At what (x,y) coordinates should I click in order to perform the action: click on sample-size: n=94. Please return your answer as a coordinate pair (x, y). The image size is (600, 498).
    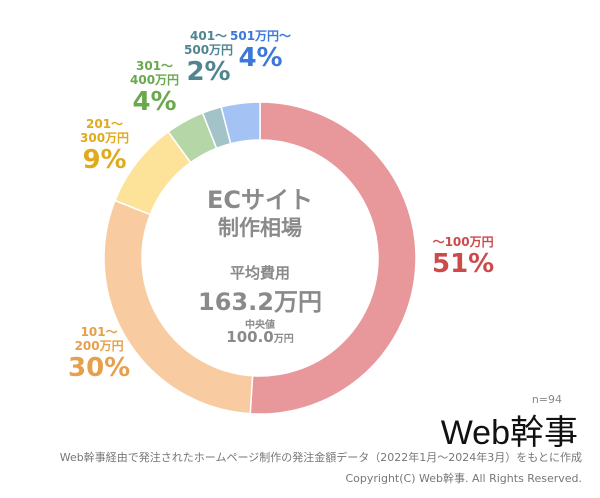
    Looking at the image, I should click on (546, 399).